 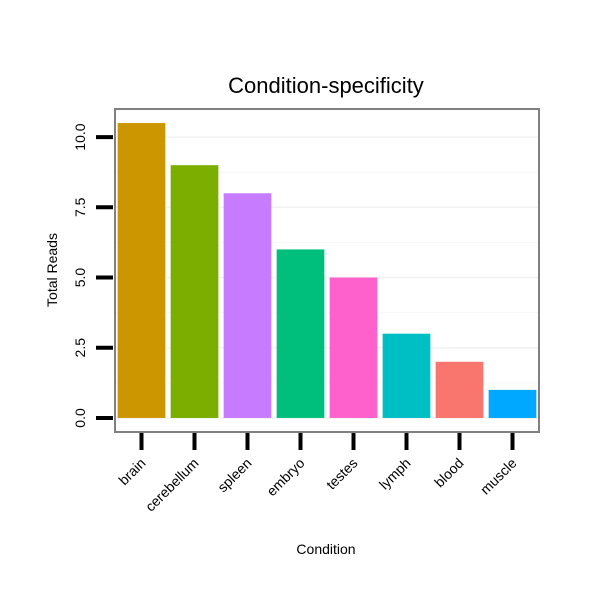 I want to click on x-tick-label-brain: brain, so click(x=131, y=471).